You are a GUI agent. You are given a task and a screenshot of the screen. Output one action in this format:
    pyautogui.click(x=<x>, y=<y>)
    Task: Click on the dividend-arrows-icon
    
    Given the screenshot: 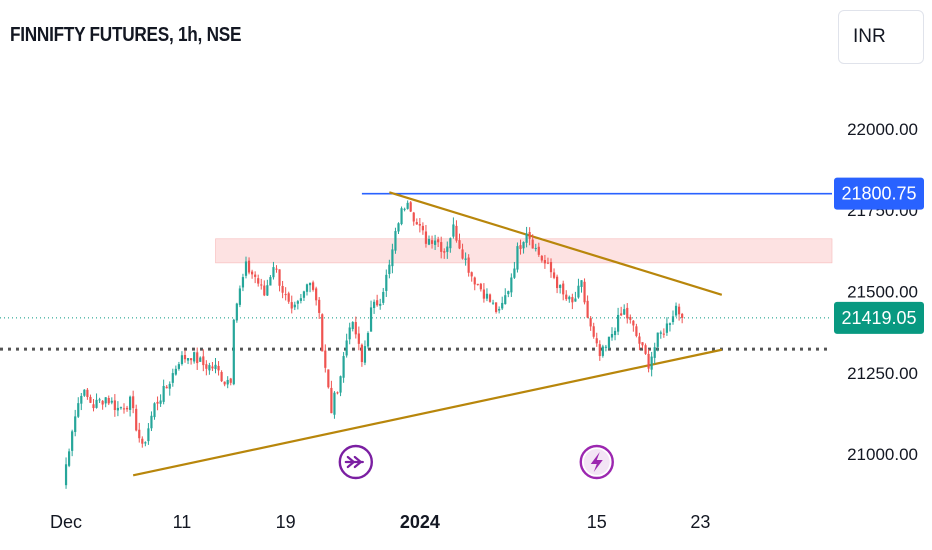 What is the action you would take?
    pyautogui.click(x=355, y=462)
    